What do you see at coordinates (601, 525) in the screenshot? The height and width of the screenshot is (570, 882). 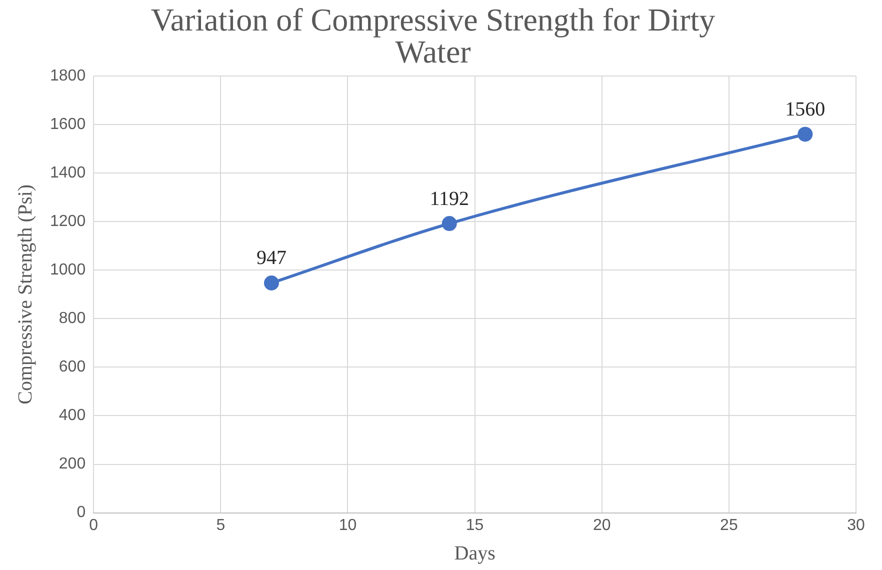 I see `x-tick-label: 20` at bounding box center [601, 525].